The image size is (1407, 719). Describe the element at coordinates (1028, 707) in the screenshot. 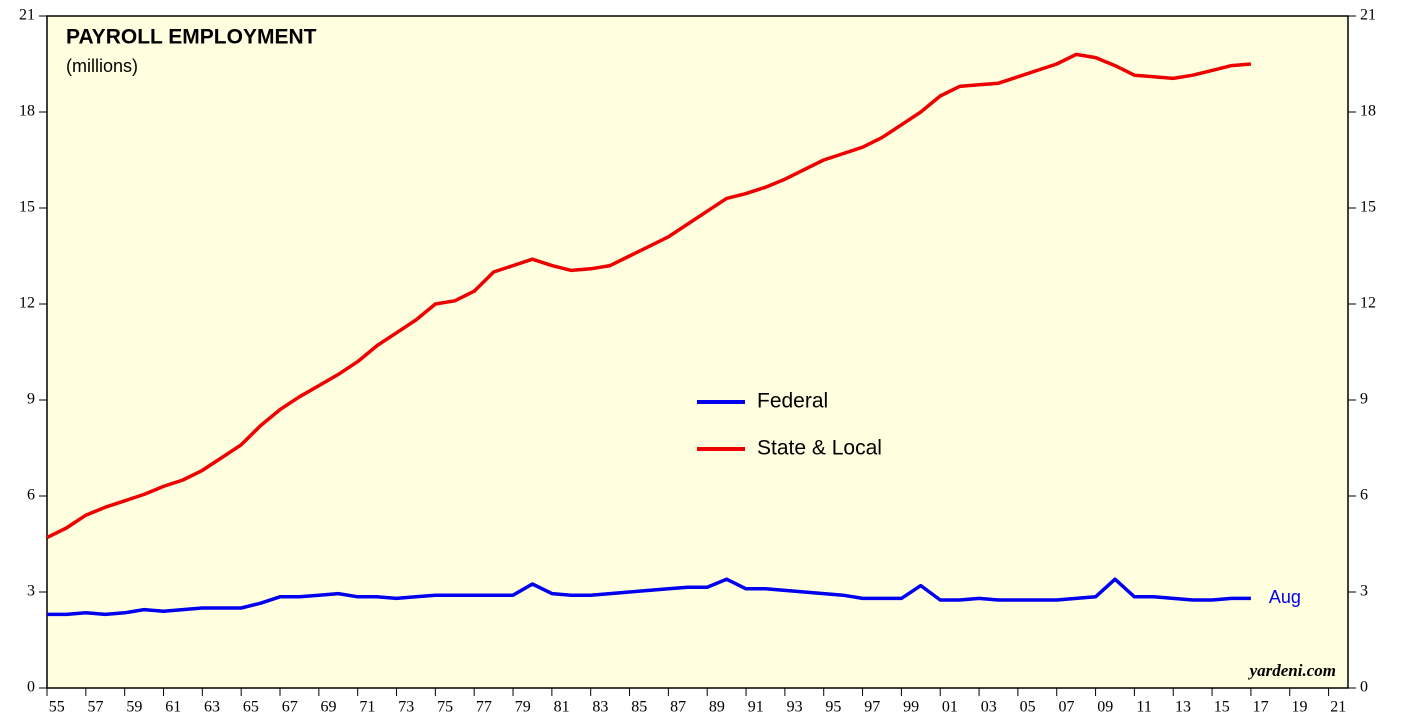

I see `x-tick-label: 05` at that location.